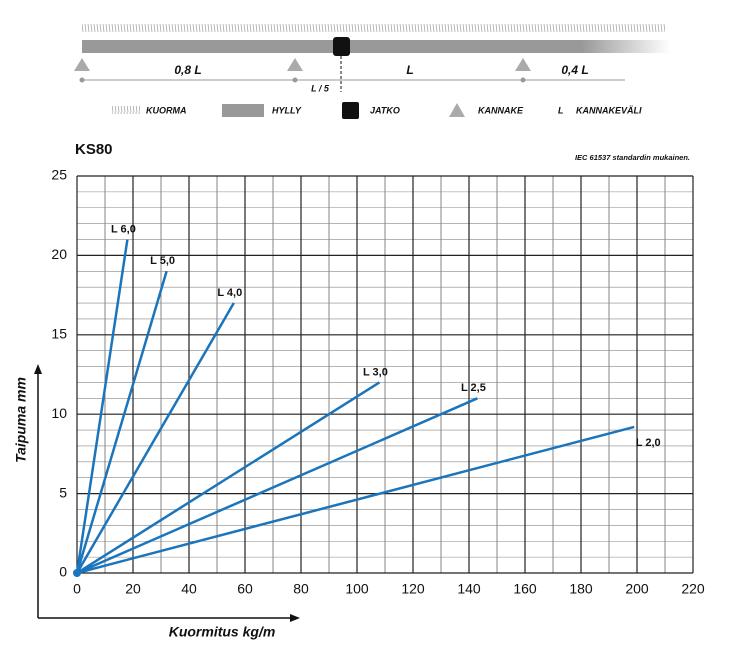 Image resolution: width=742 pixels, height=648 pixels. Describe the element at coordinates (301, 589) in the screenshot. I see `x-tick-label: 80` at that location.